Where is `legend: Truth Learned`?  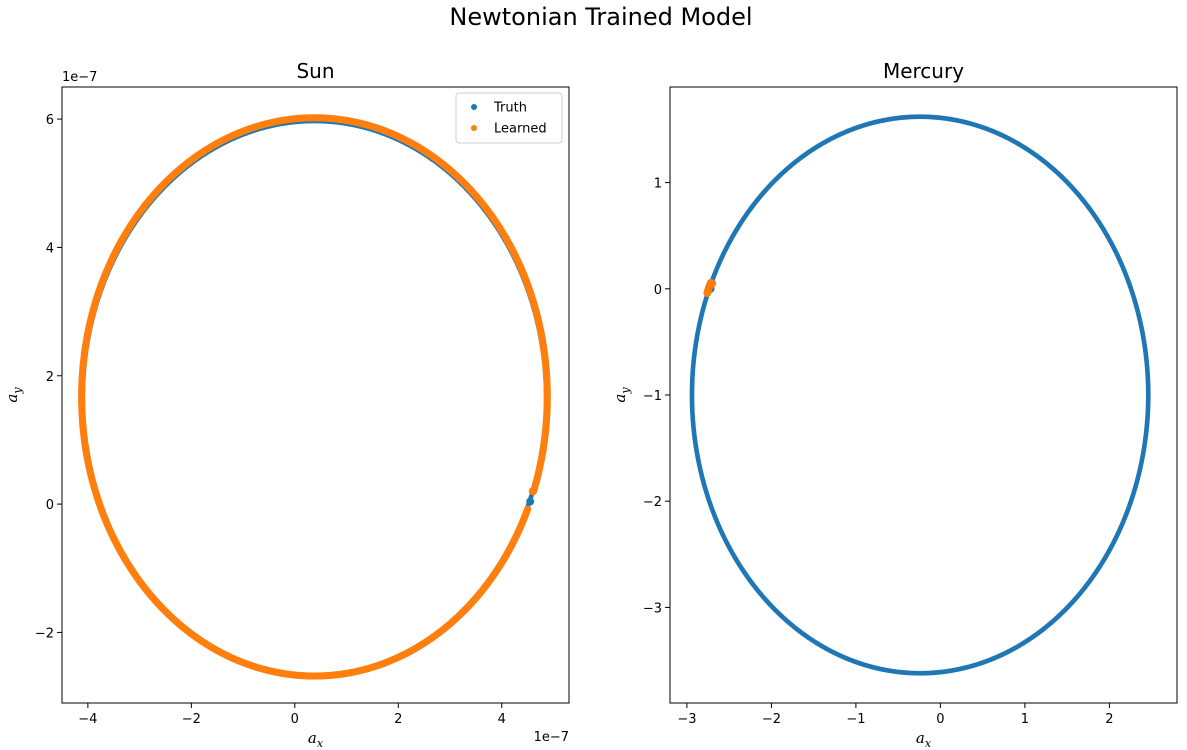 legend: Truth Learned is located at coordinates (509, 118).